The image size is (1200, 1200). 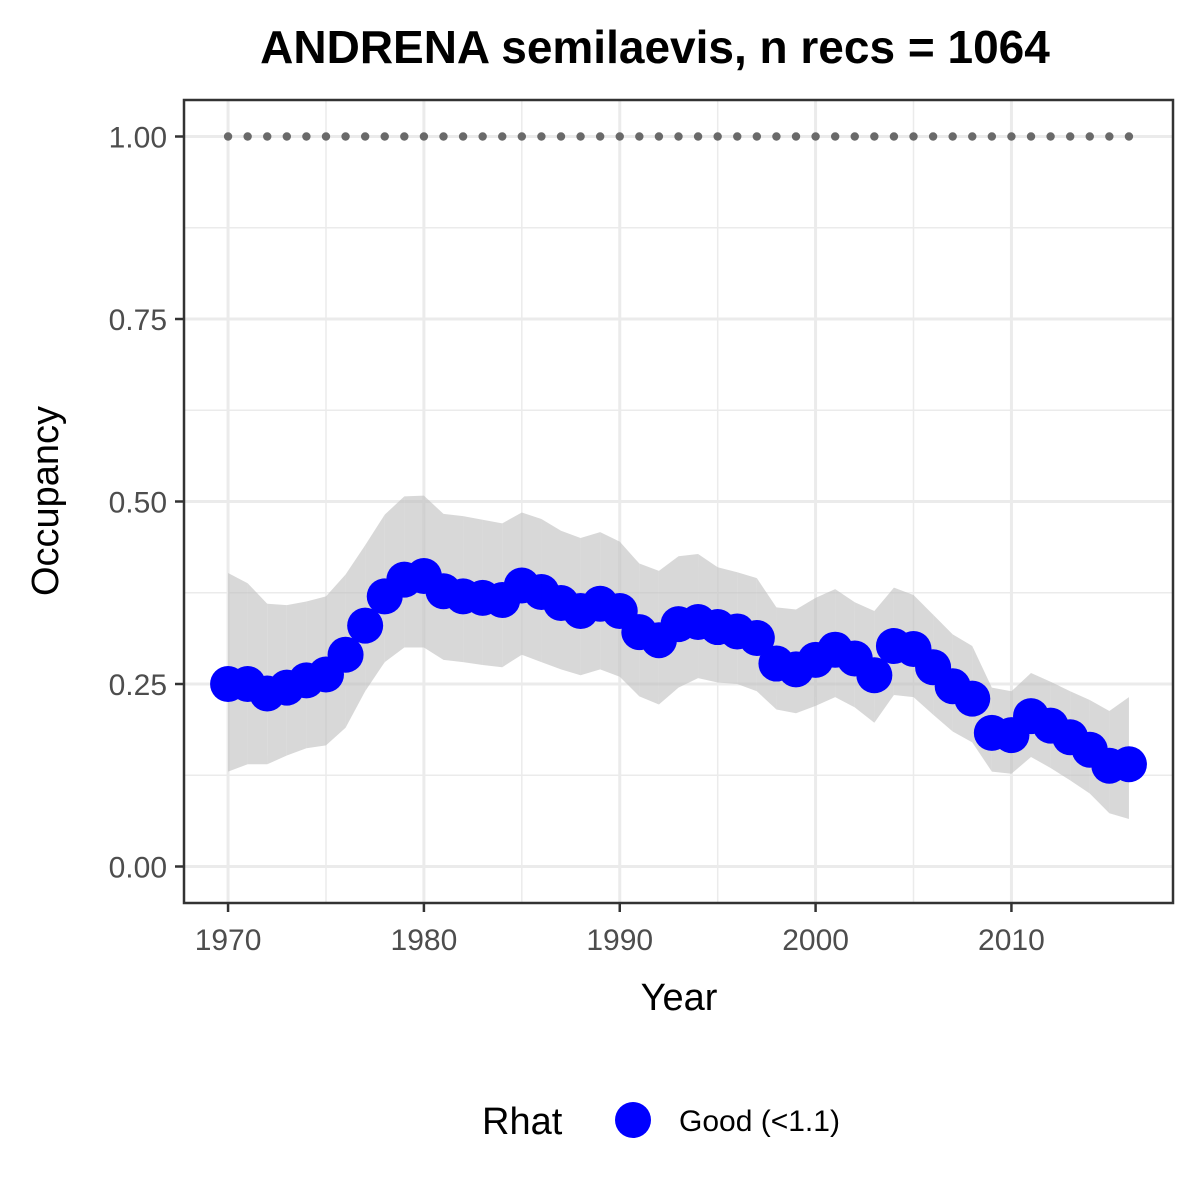 I want to click on x-tick-label: 1990, so click(x=619, y=940).